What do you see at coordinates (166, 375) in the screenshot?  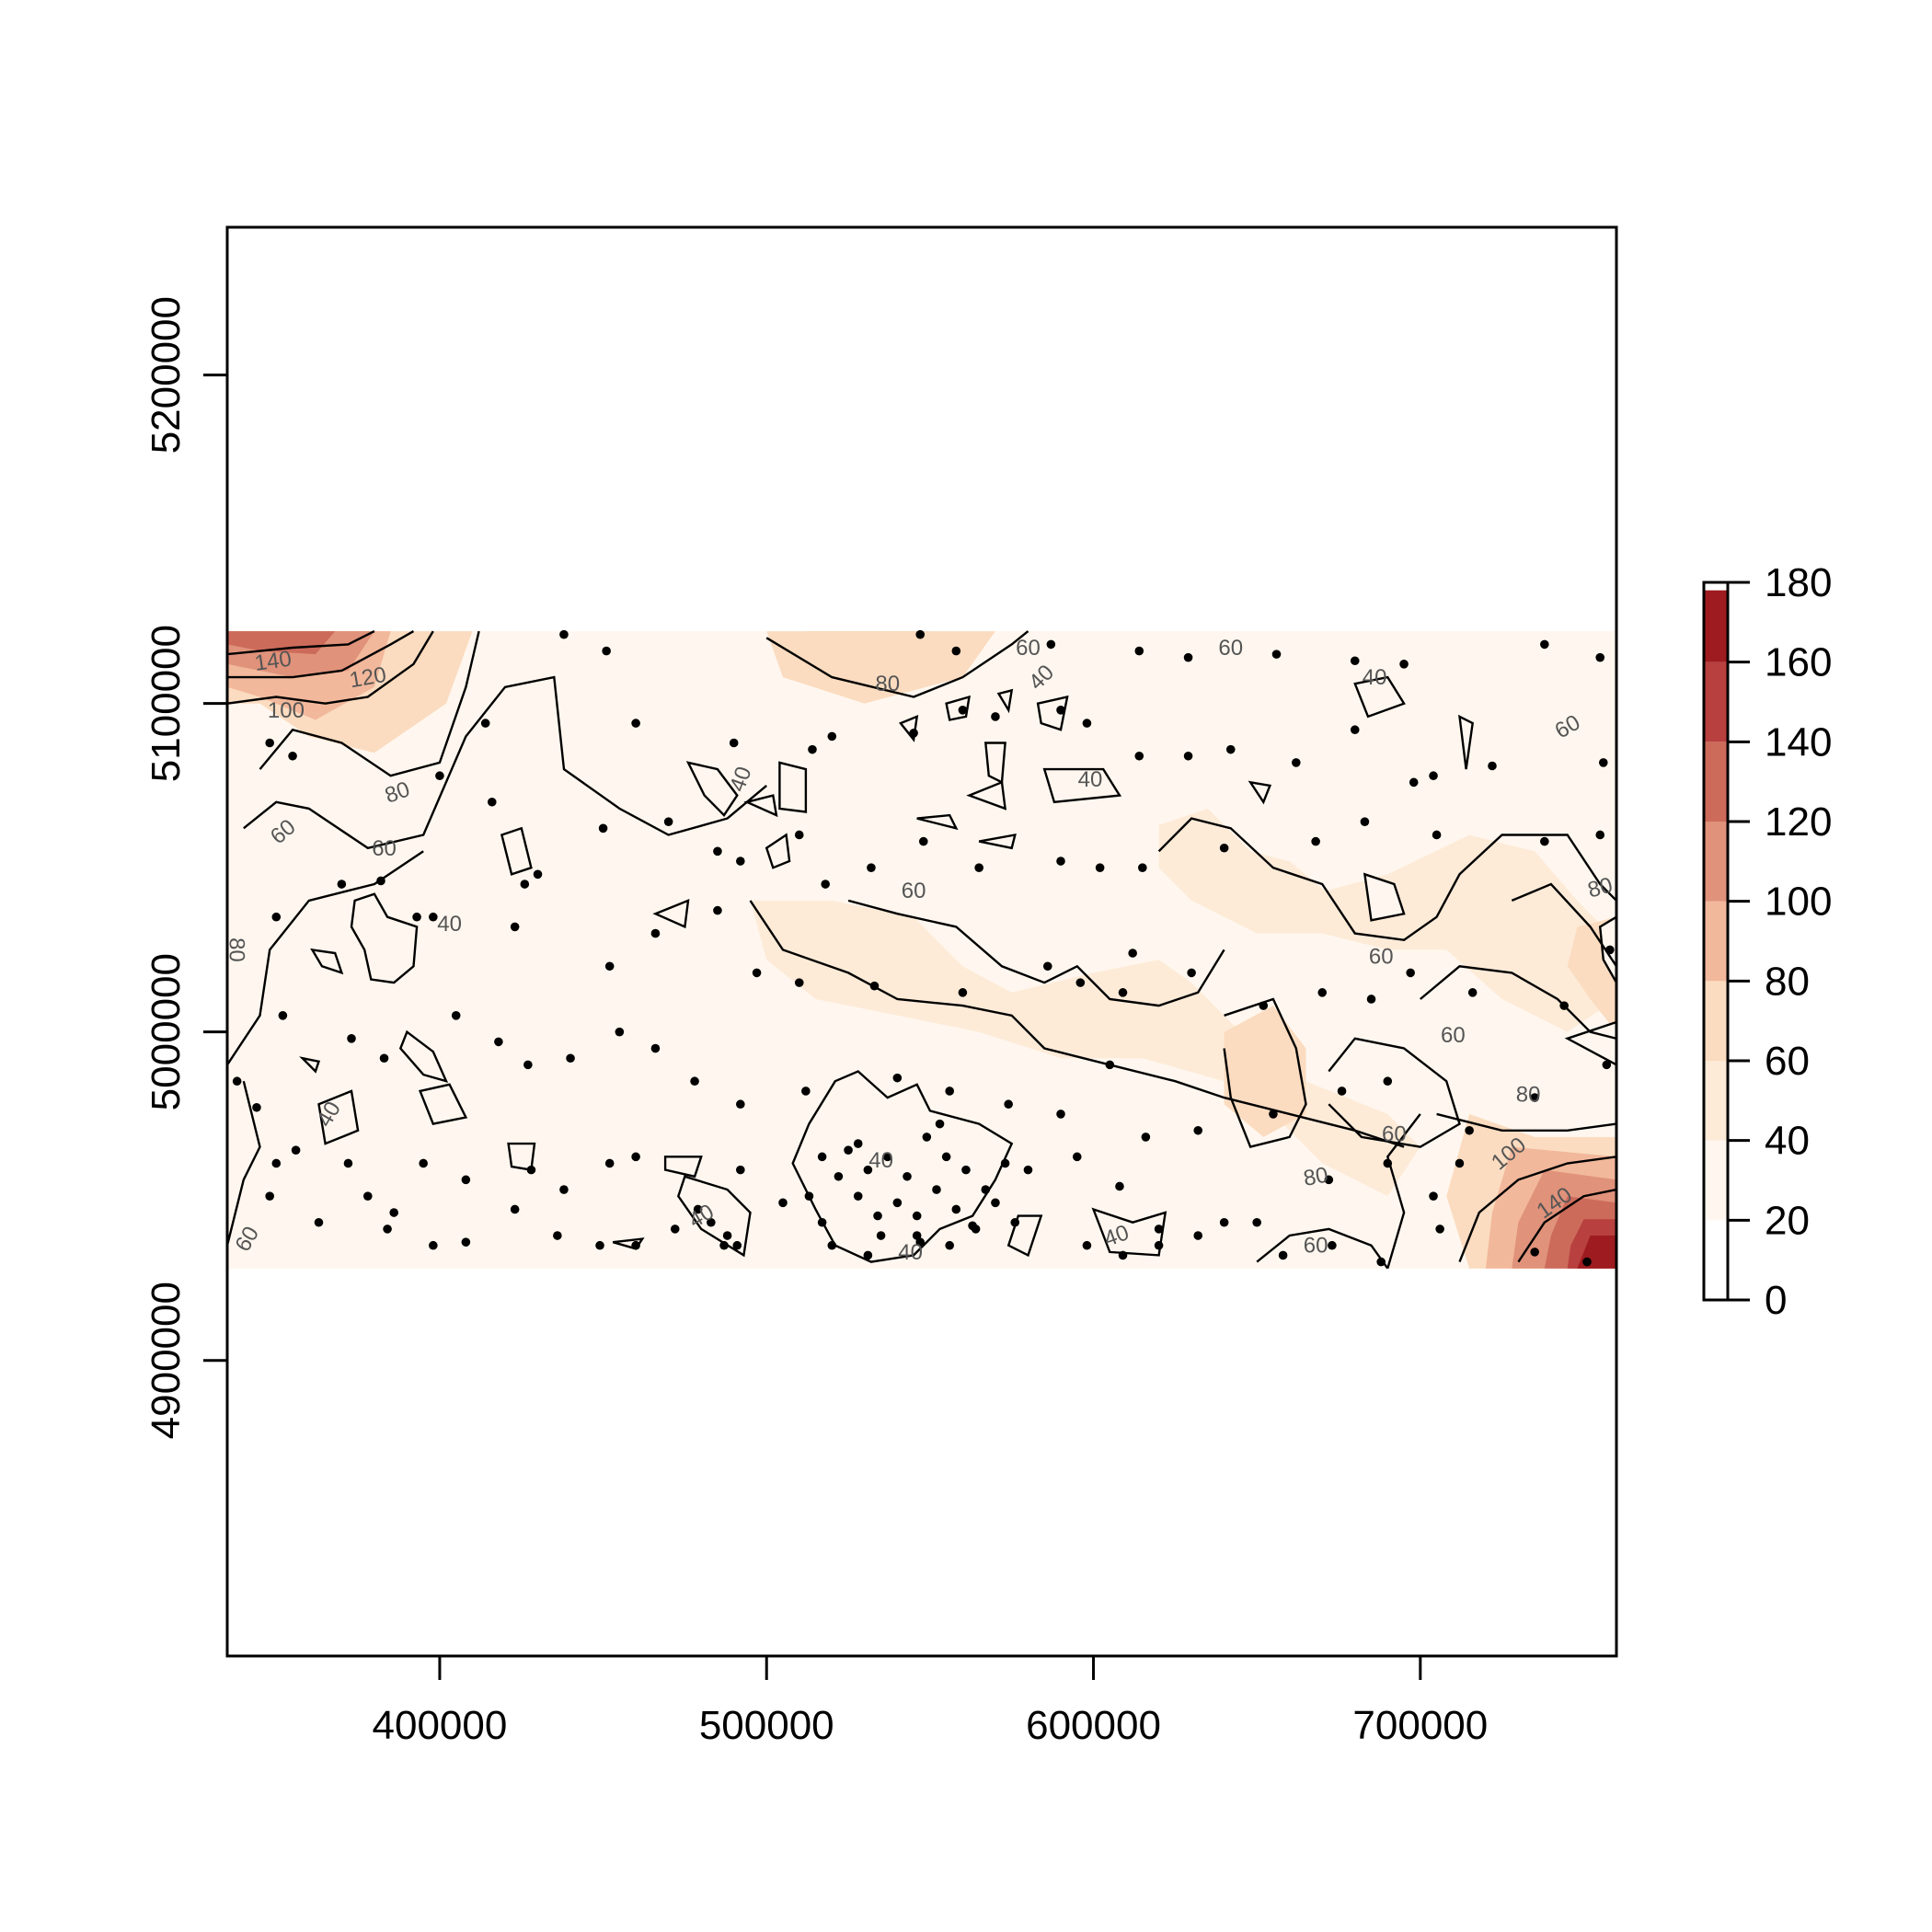 I see `y-tick-label: 5200000` at bounding box center [166, 375].